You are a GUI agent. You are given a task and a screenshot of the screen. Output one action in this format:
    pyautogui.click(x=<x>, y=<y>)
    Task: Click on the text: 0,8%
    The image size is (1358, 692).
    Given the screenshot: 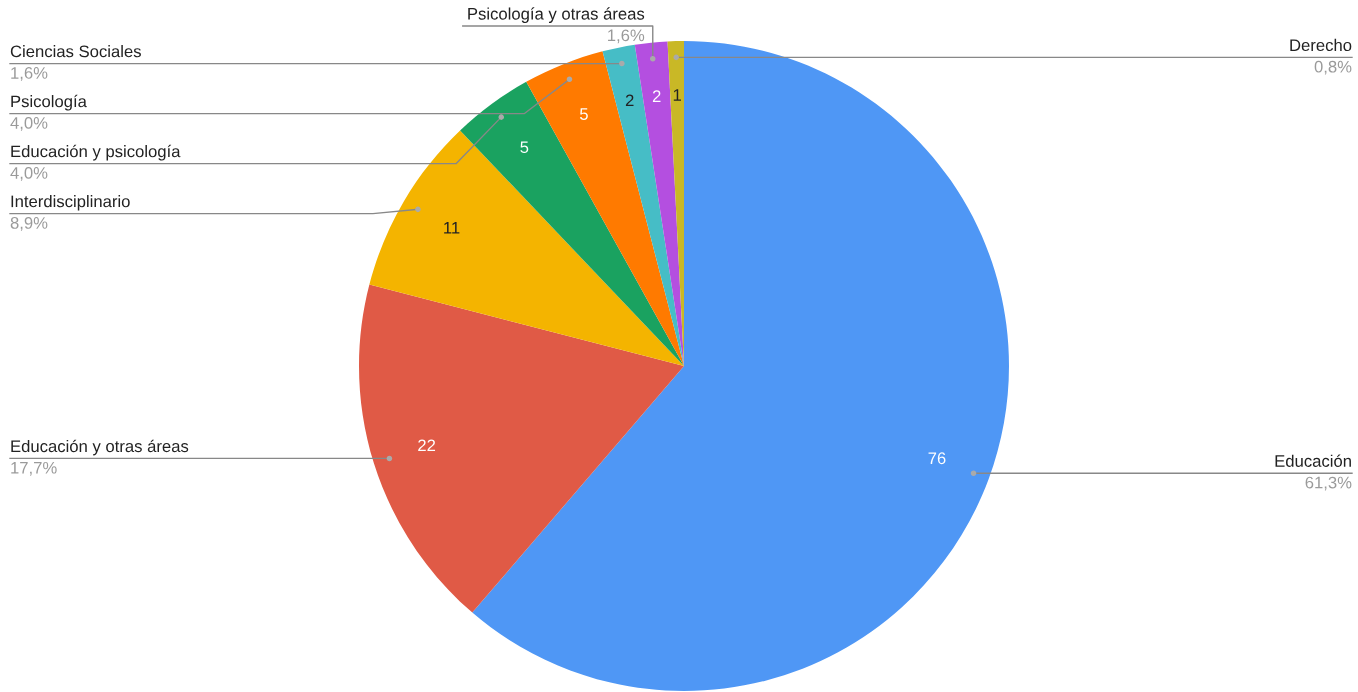 What is the action you would take?
    pyautogui.click(x=1333, y=67)
    